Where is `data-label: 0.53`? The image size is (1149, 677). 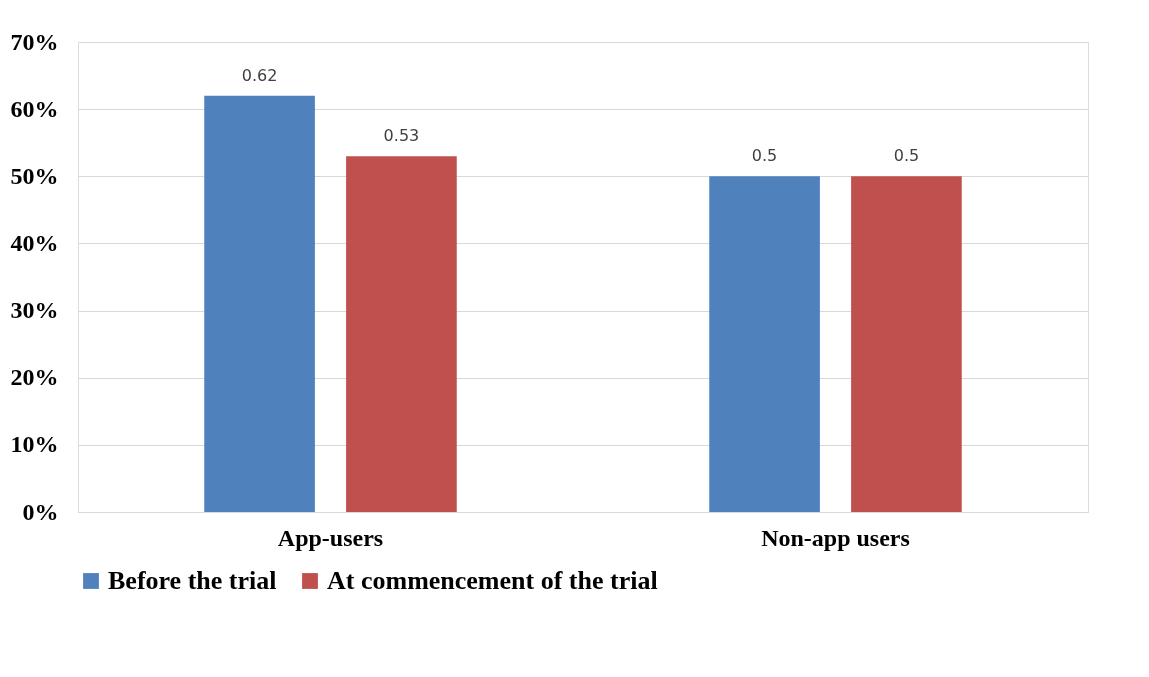 data-label: 0.53 is located at coordinates (401, 136).